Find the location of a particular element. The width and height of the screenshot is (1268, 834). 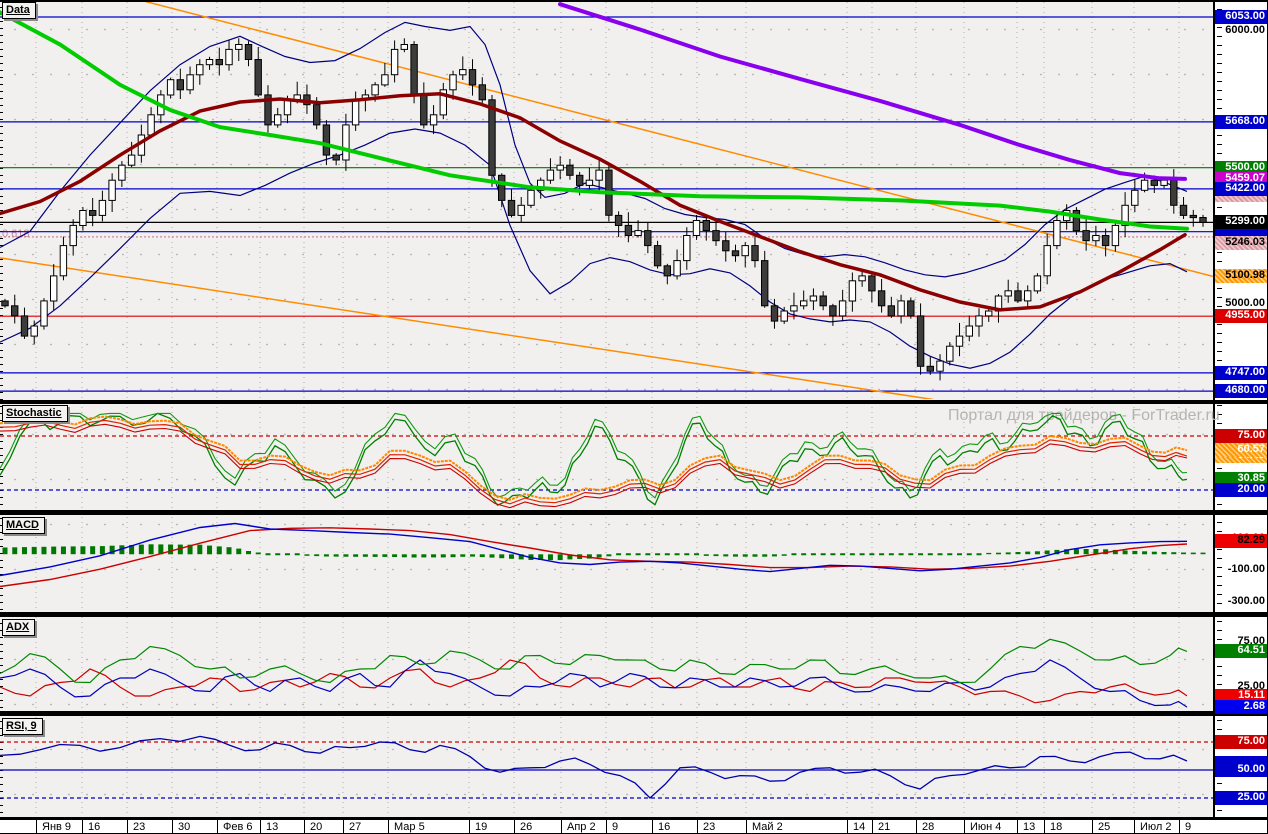

panel-title-adx: ADX is located at coordinates (19, 627).